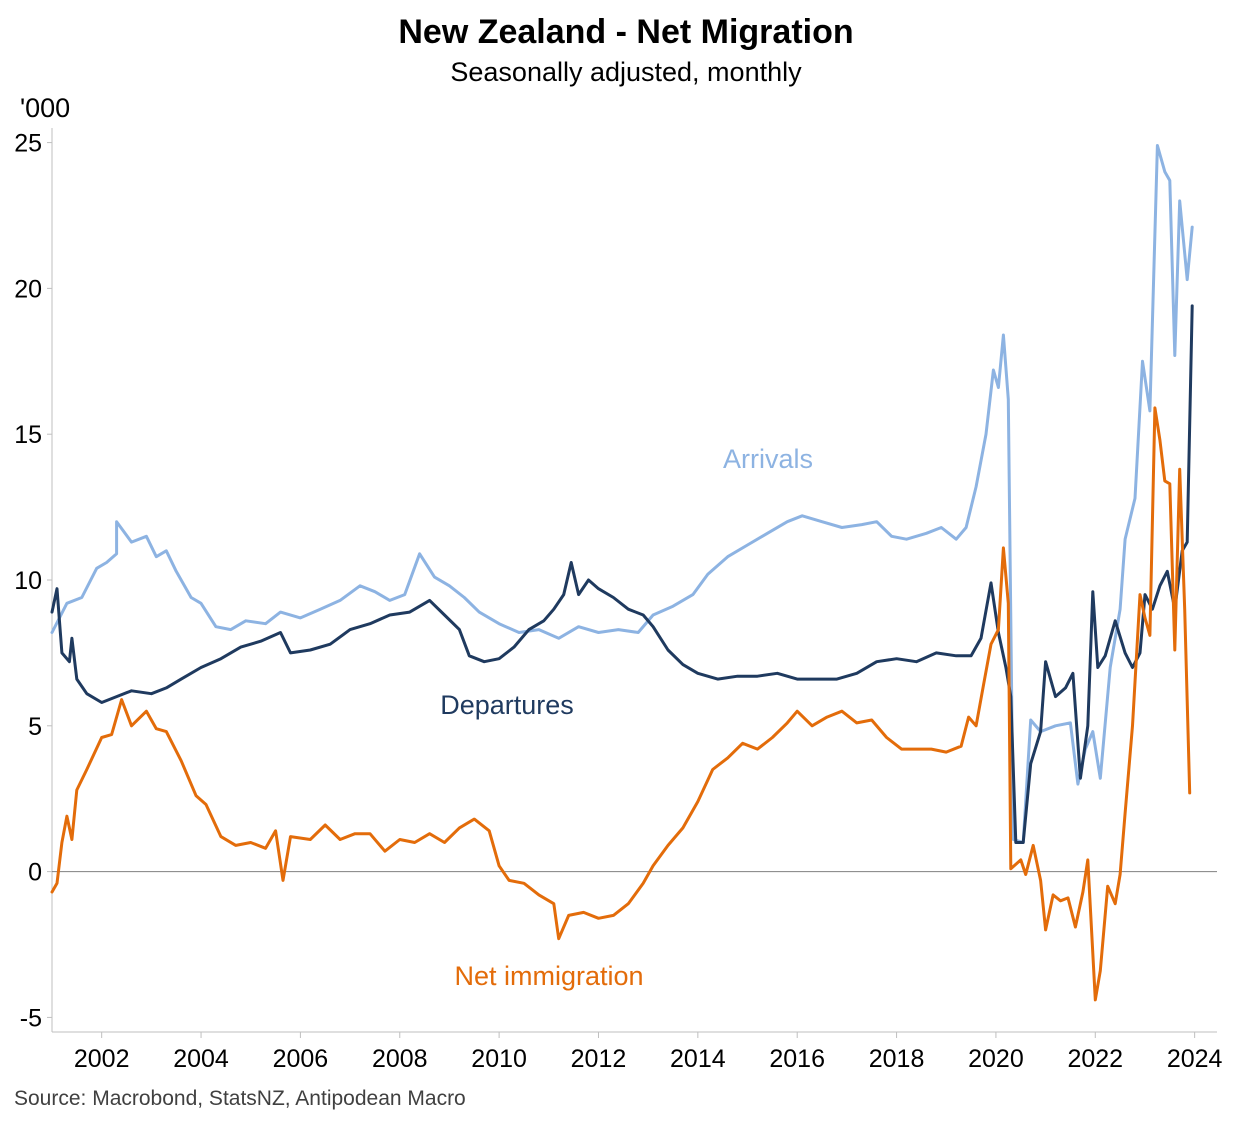 This screenshot has width=1253, height=1122. Describe the element at coordinates (507, 705) in the screenshot. I see `series-label-departures: Departures` at that location.